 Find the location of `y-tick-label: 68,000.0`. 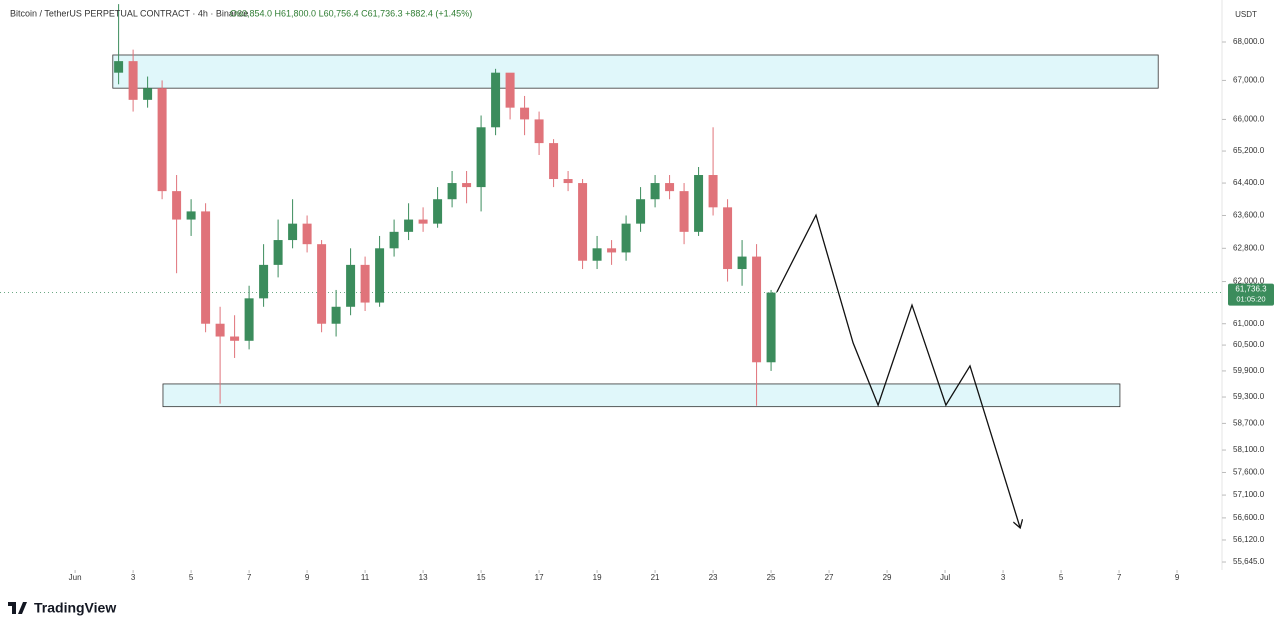

y-tick-label: 68,000.0 is located at coordinates (1249, 41).